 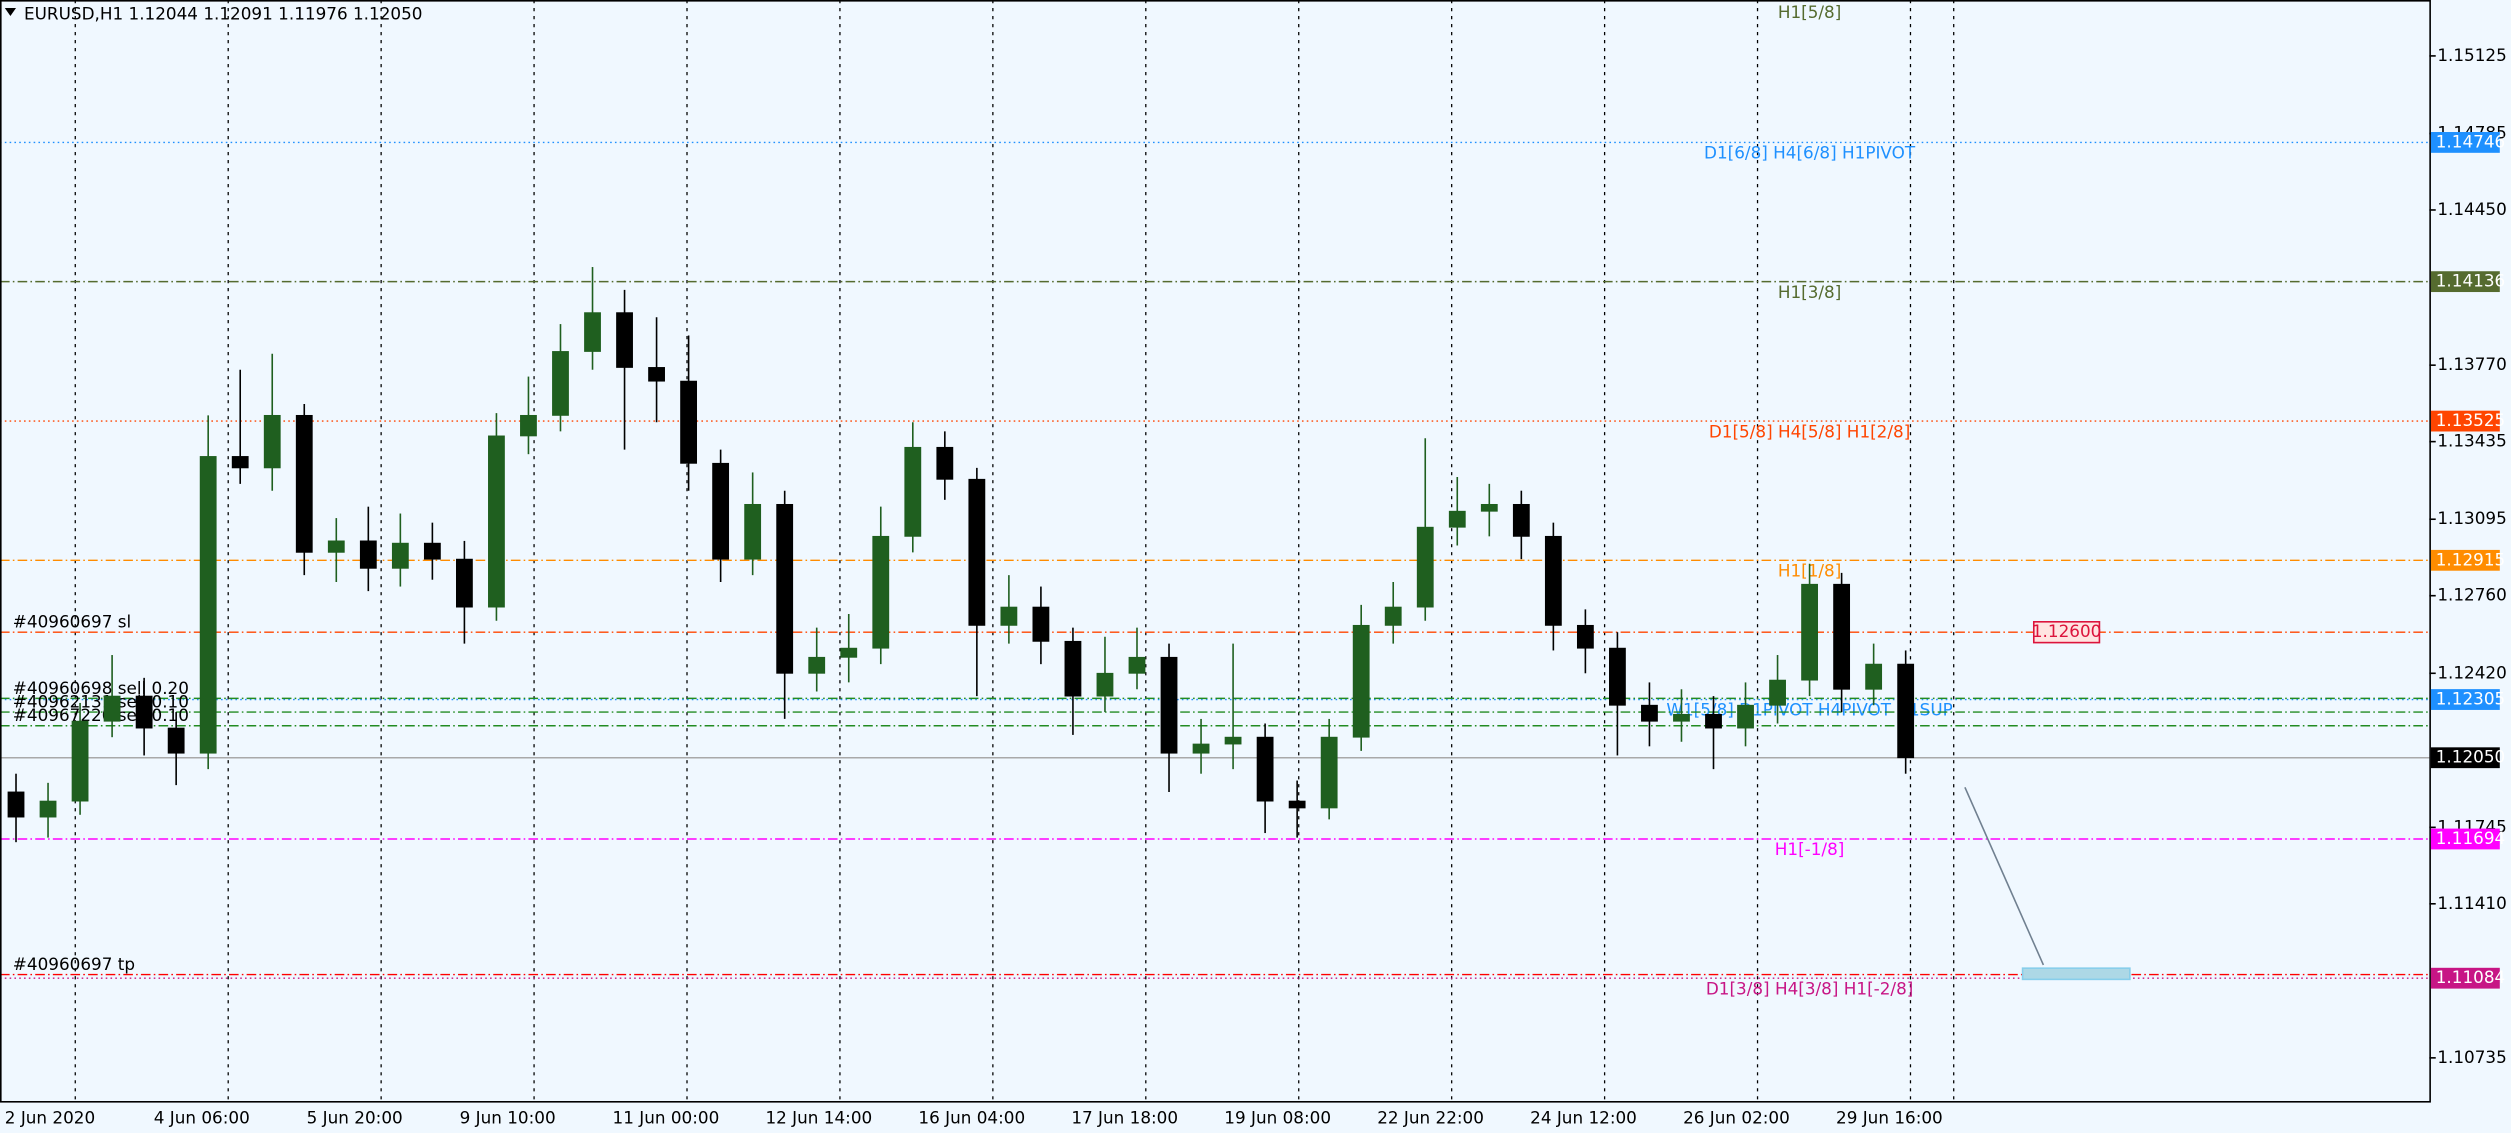 What do you see at coordinates (1124, 1118) in the screenshot?
I see `x-tick-label: 17 Jun 18:00` at bounding box center [1124, 1118].